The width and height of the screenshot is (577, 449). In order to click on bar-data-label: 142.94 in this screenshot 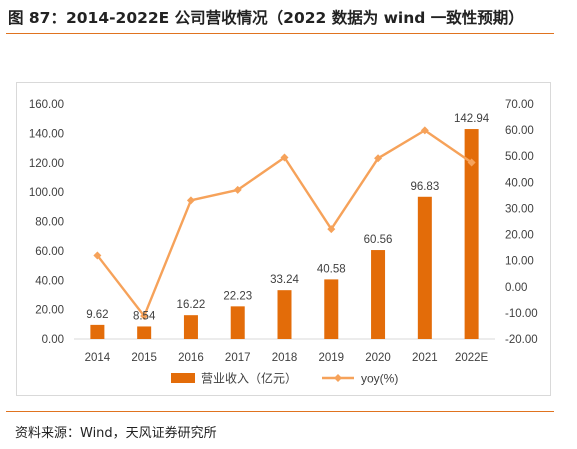, I will do `click(472, 119)`.